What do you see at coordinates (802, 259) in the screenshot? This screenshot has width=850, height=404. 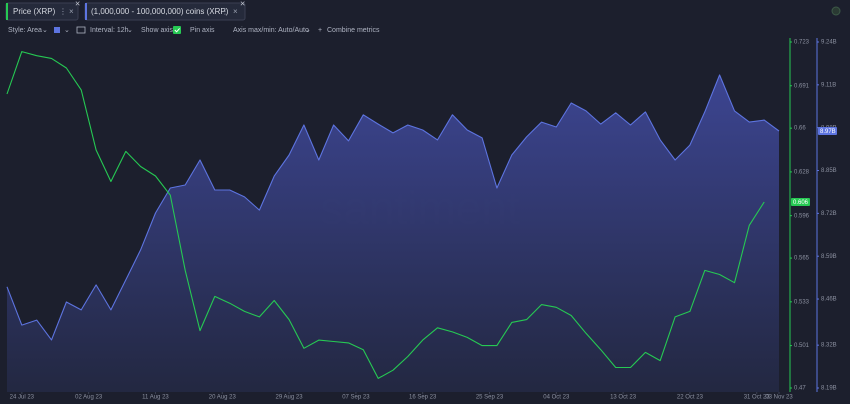 I see `y-tick-label: 0.565` at bounding box center [802, 259].